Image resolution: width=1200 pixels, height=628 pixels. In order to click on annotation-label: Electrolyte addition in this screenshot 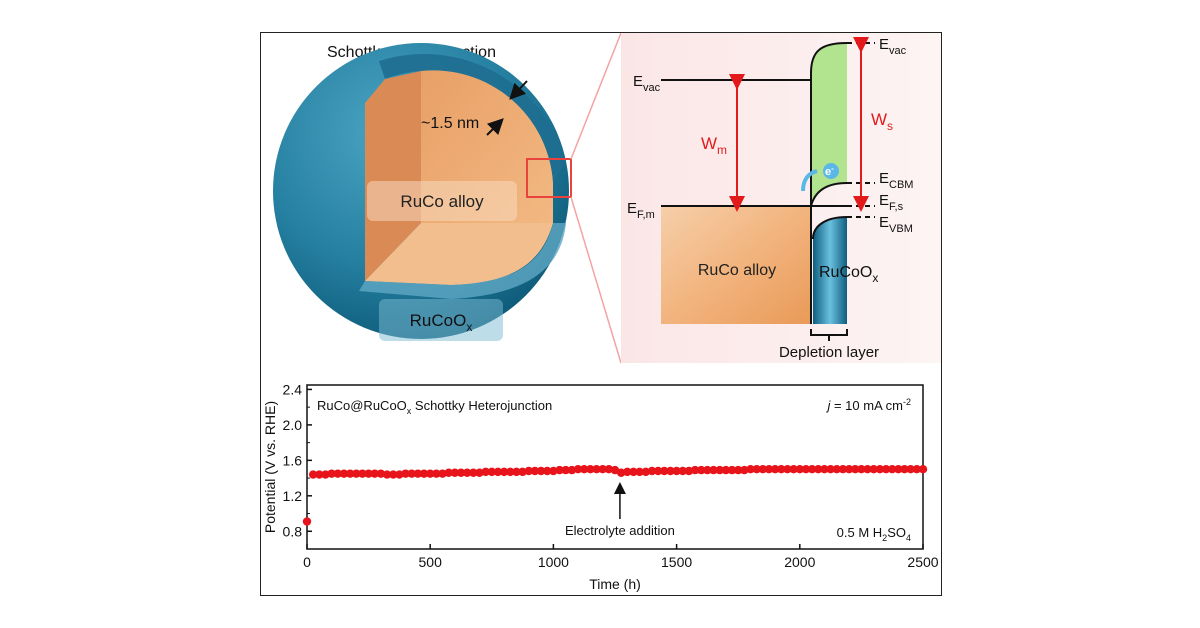, I will do `click(620, 530)`.